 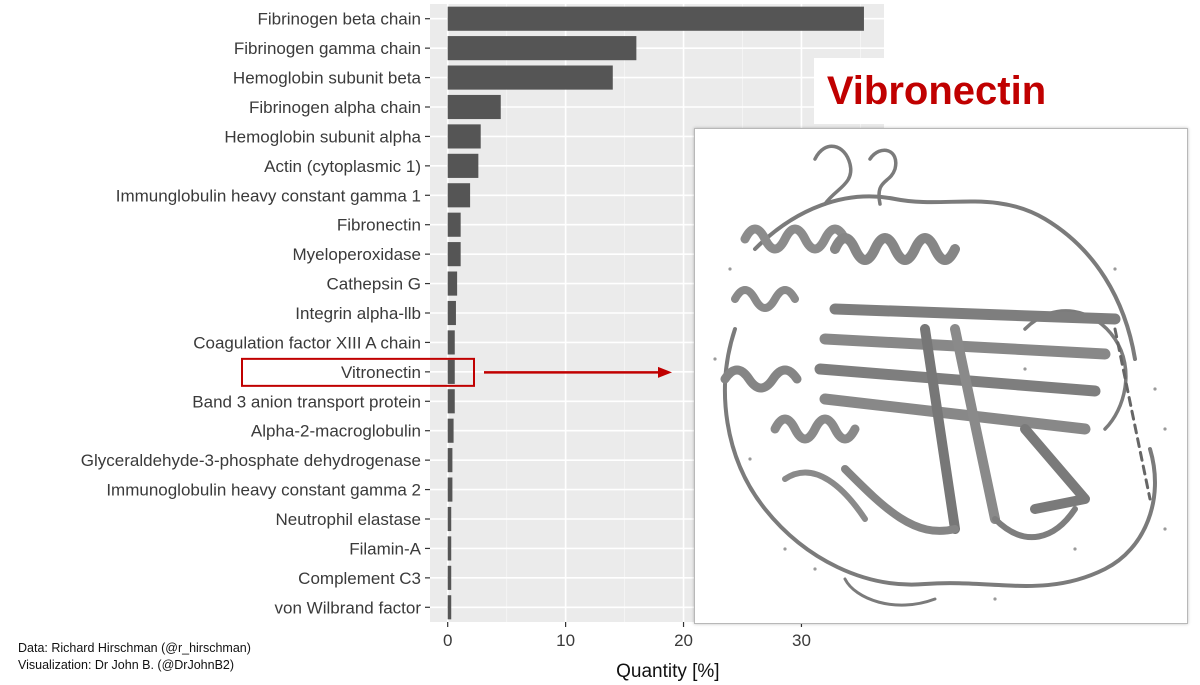 What do you see at coordinates (381, 372) in the screenshot?
I see `category-label: Vitronectin` at bounding box center [381, 372].